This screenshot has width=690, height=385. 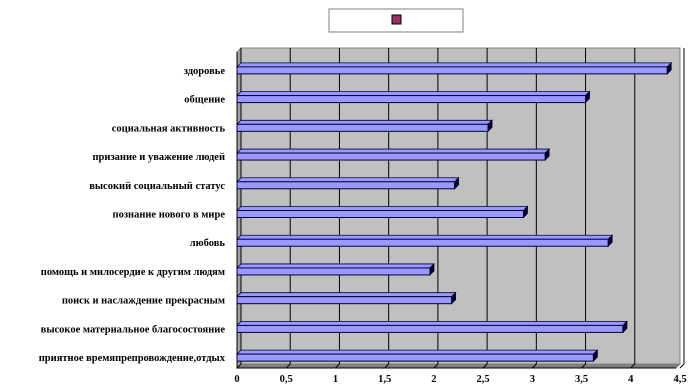 What do you see at coordinates (133, 272) in the screenshot?
I see `category-label: помощь и милосердие к другим людям` at bounding box center [133, 272].